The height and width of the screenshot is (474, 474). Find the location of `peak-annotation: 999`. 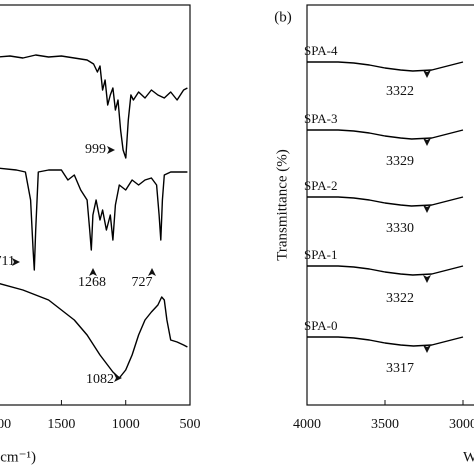

peak-annotation: 999 is located at coordinates (95, 149).